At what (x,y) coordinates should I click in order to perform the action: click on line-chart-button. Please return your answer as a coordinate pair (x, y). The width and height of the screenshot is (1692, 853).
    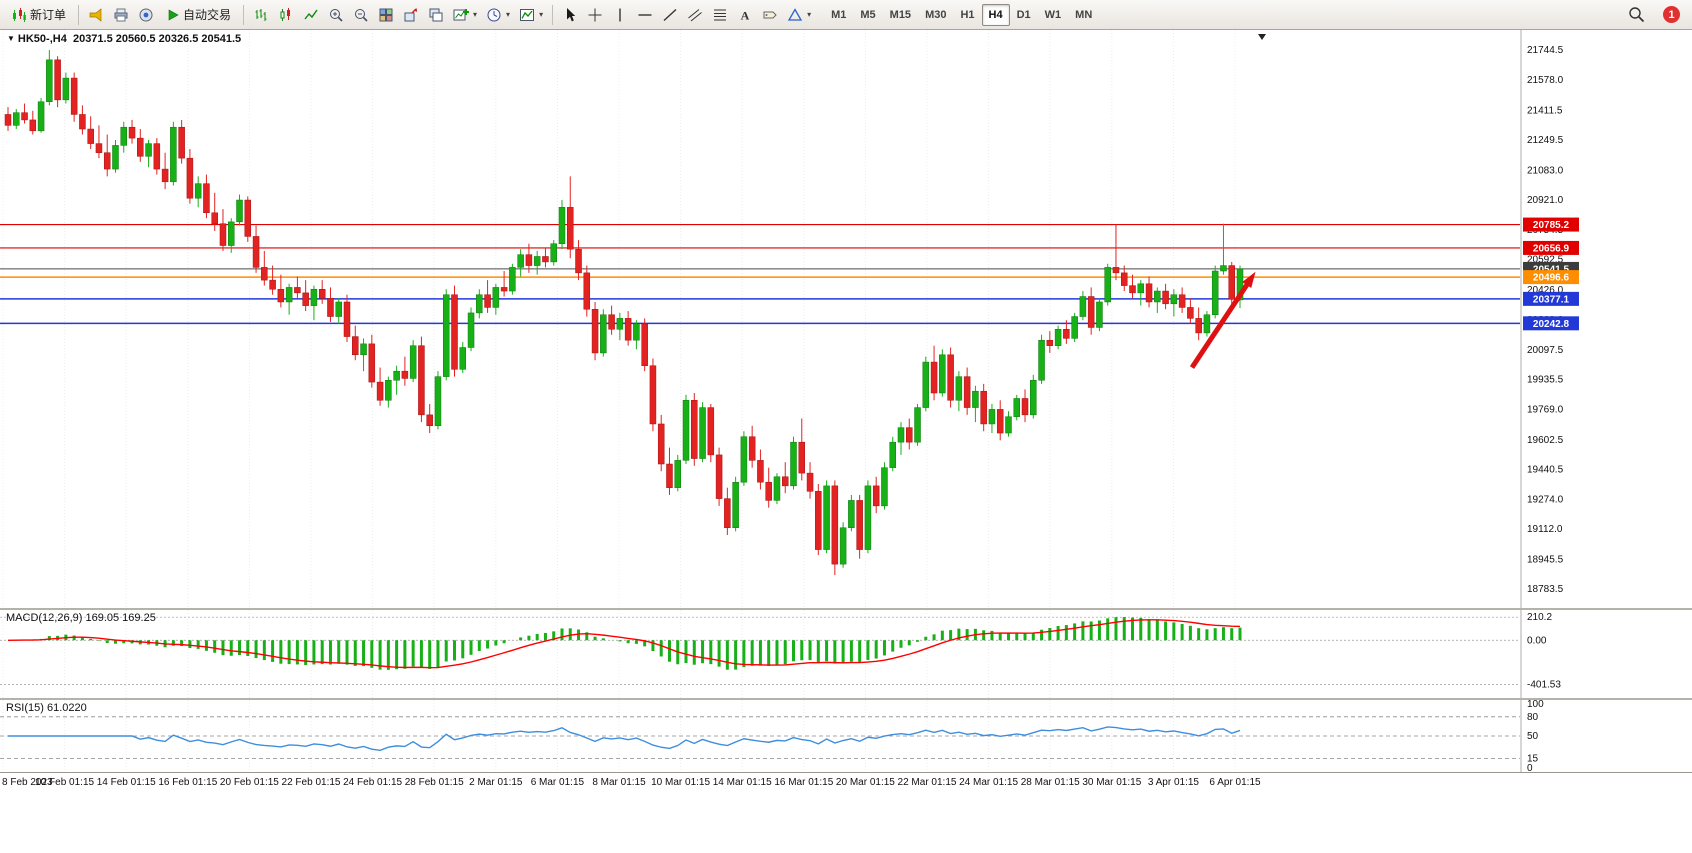
    Looking at the image, I should click on (311, 15).